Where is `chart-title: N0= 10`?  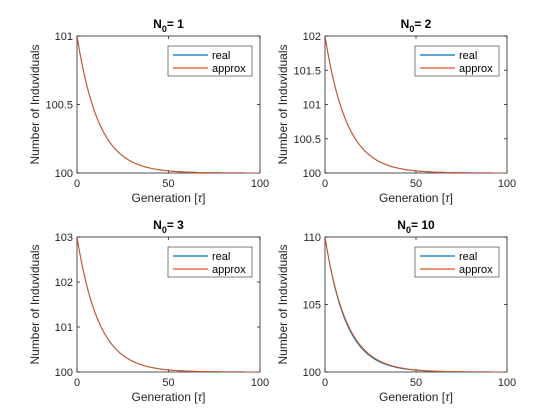 chart-title: N0= 10 is located at coordinates (416, 226).